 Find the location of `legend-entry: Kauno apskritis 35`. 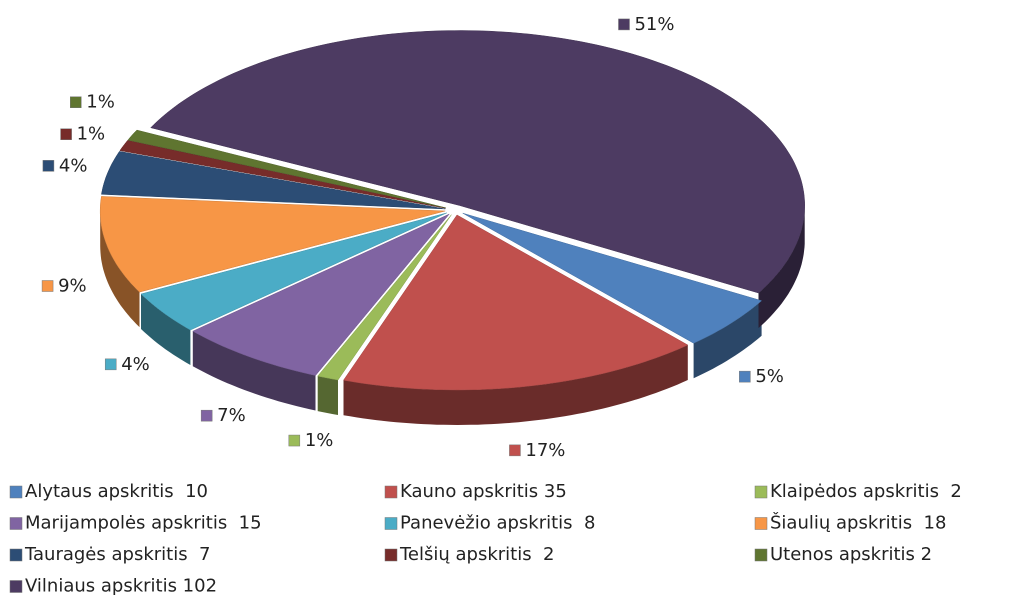

legend-entry: Kauno apskritis 35 is located at coordinates (475, 491).